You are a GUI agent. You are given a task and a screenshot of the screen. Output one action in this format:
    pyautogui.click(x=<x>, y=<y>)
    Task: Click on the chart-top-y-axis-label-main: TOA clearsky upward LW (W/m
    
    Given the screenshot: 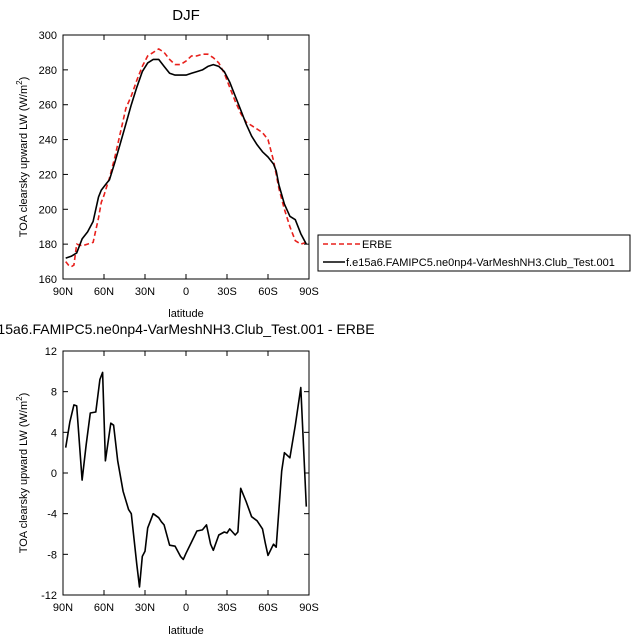 What is the action you would take?
    pyautogui.click(x=24, y=161)
    